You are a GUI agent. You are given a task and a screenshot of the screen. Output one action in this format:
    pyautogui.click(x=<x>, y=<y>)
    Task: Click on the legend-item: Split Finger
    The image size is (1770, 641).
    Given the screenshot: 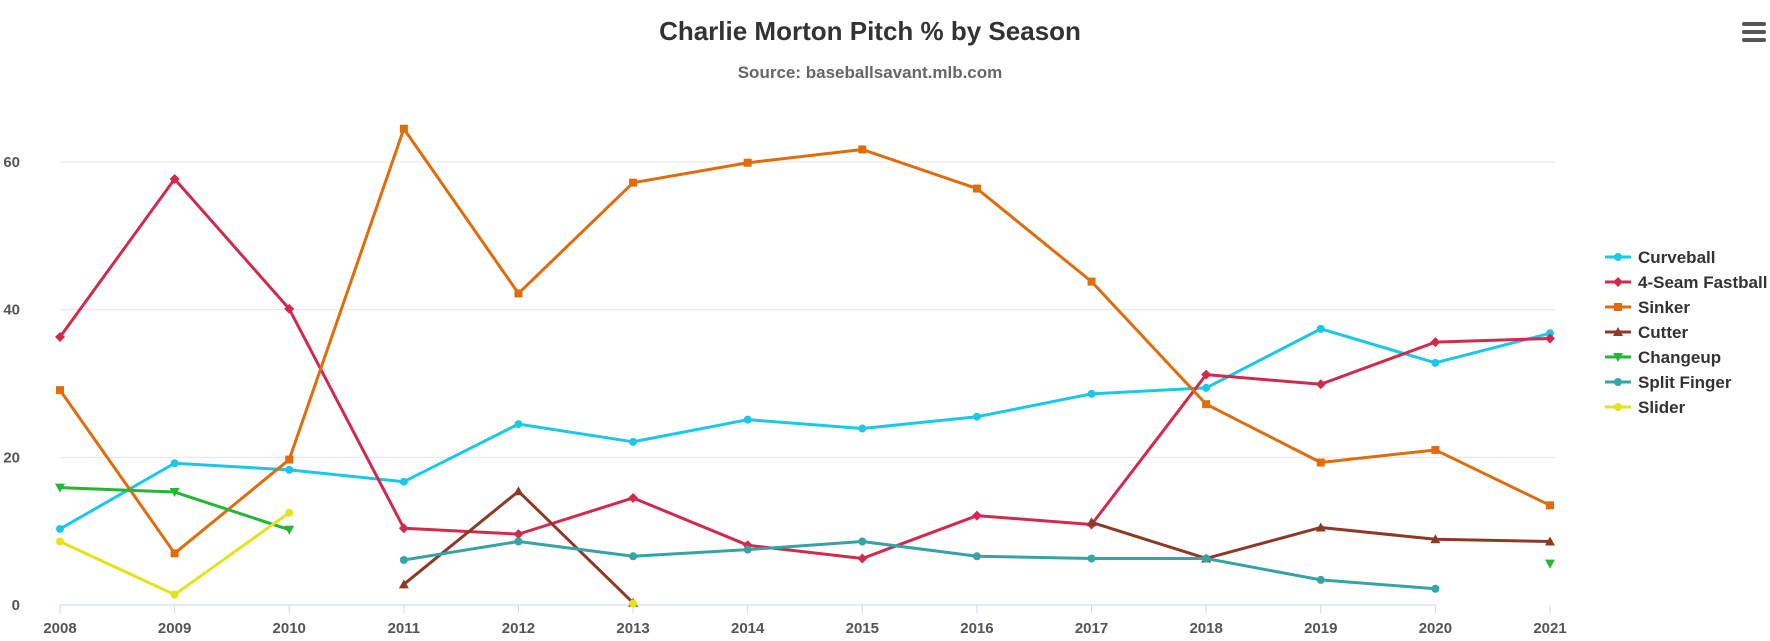 What is the action you would take?
    pyautogui.click(x=1668, y=382)
    